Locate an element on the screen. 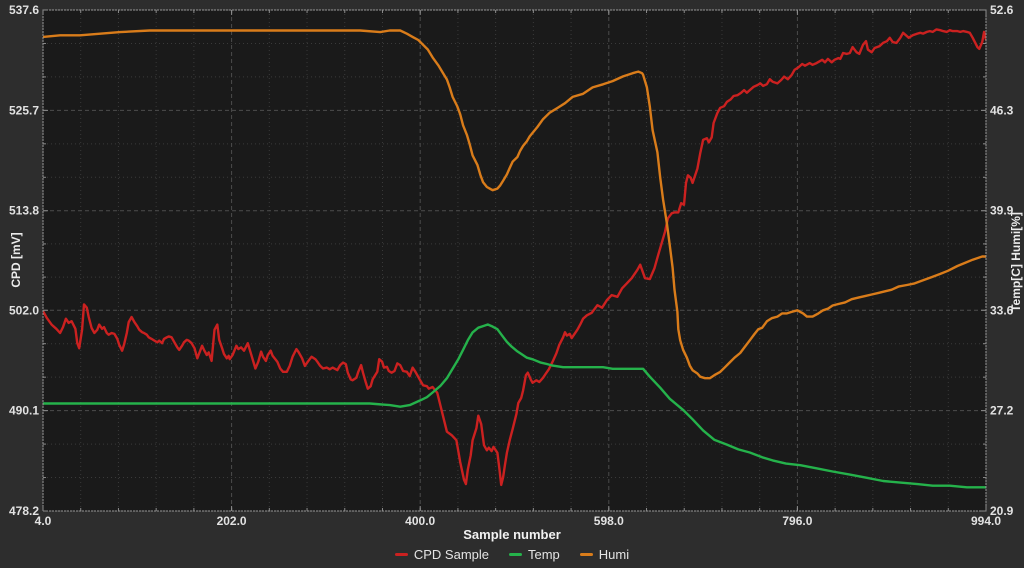  y-tick-left: 502.0 is located at coordinates (24, 310).